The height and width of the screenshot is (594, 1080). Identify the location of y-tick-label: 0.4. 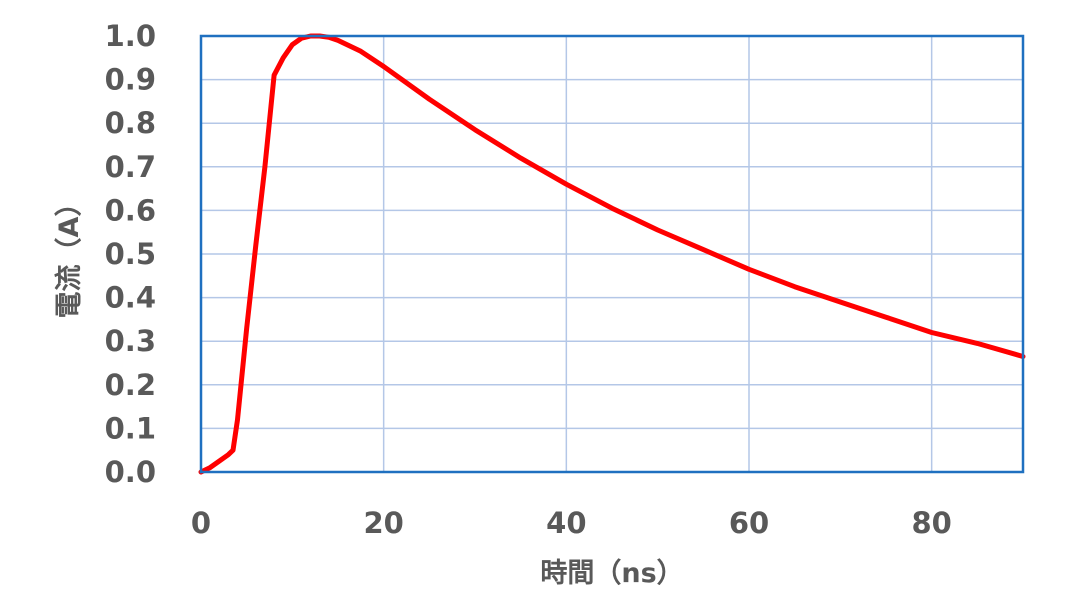
(130, 298).